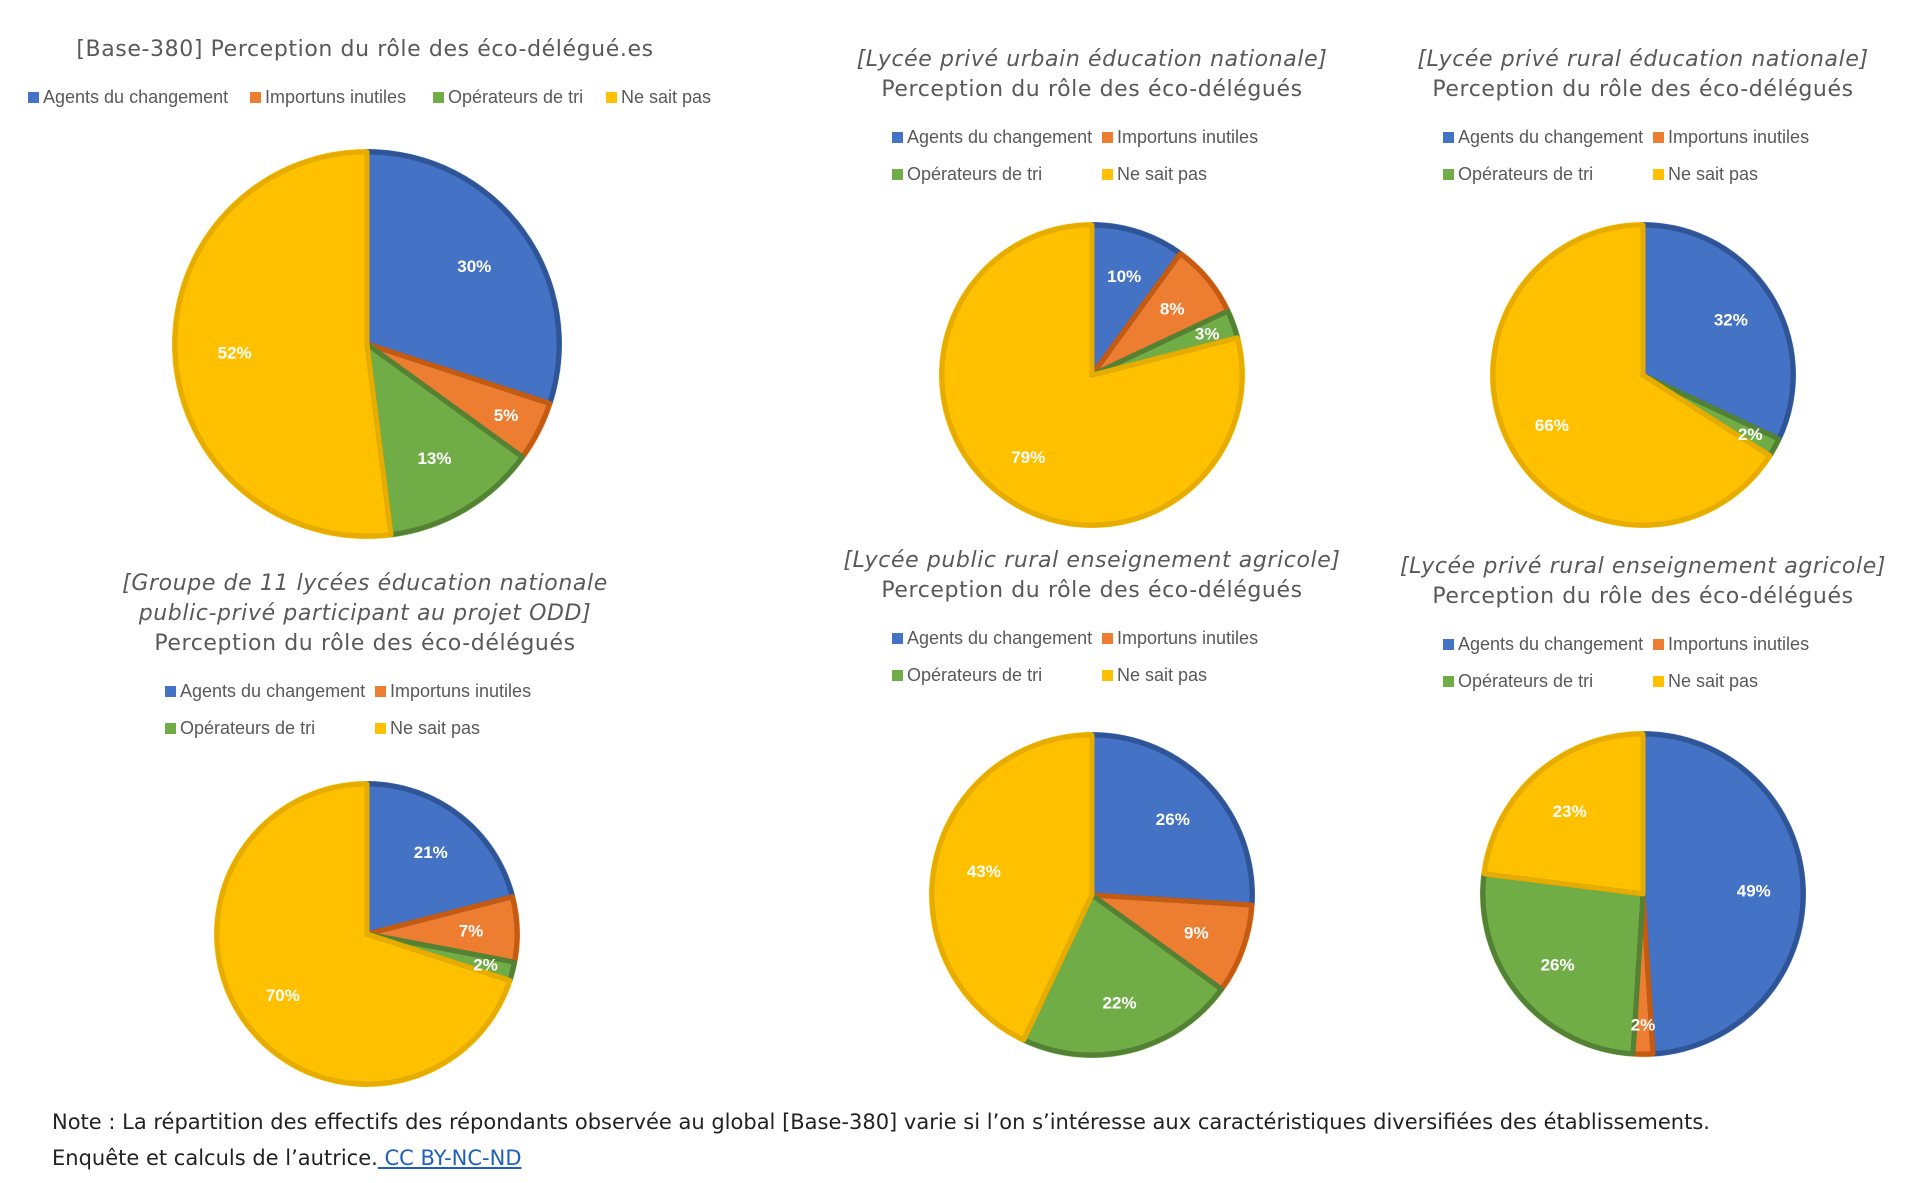  What do you see at coordinates (235, 352) in the screenshot?
I see `data-label-ne-sait-pas: 52%` at bounding box center [235, 352].